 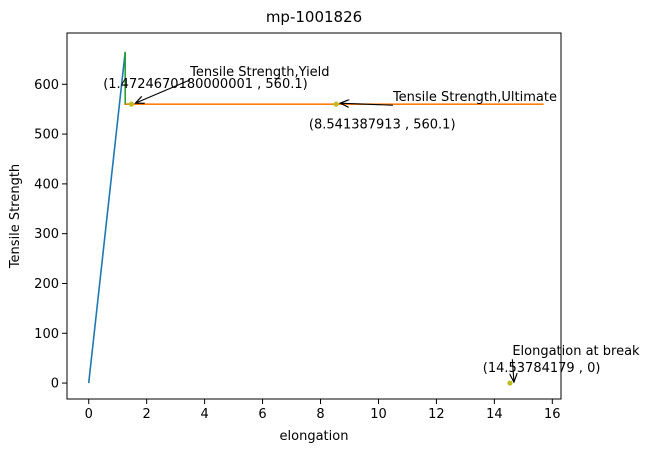 What do you see at coordinates (89, 414) in the screenshot?
I see `x-tick-label-0: 0` at bounding box center [89, 414].